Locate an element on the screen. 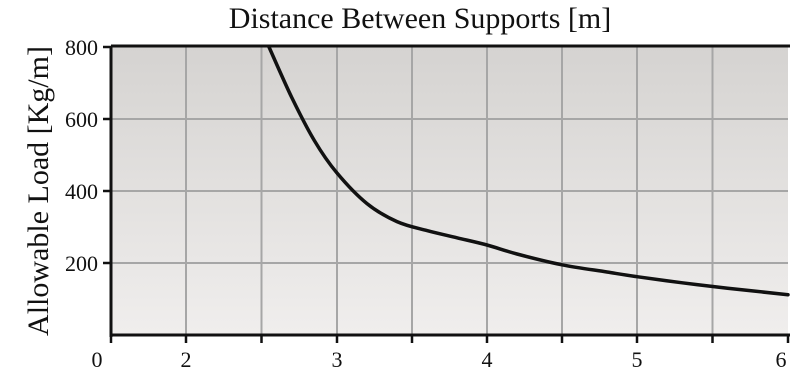 This screenshot has height=375, width=795. y-axis-label: Allowable Load [Kg/m] is located at coordinates (38, 191).